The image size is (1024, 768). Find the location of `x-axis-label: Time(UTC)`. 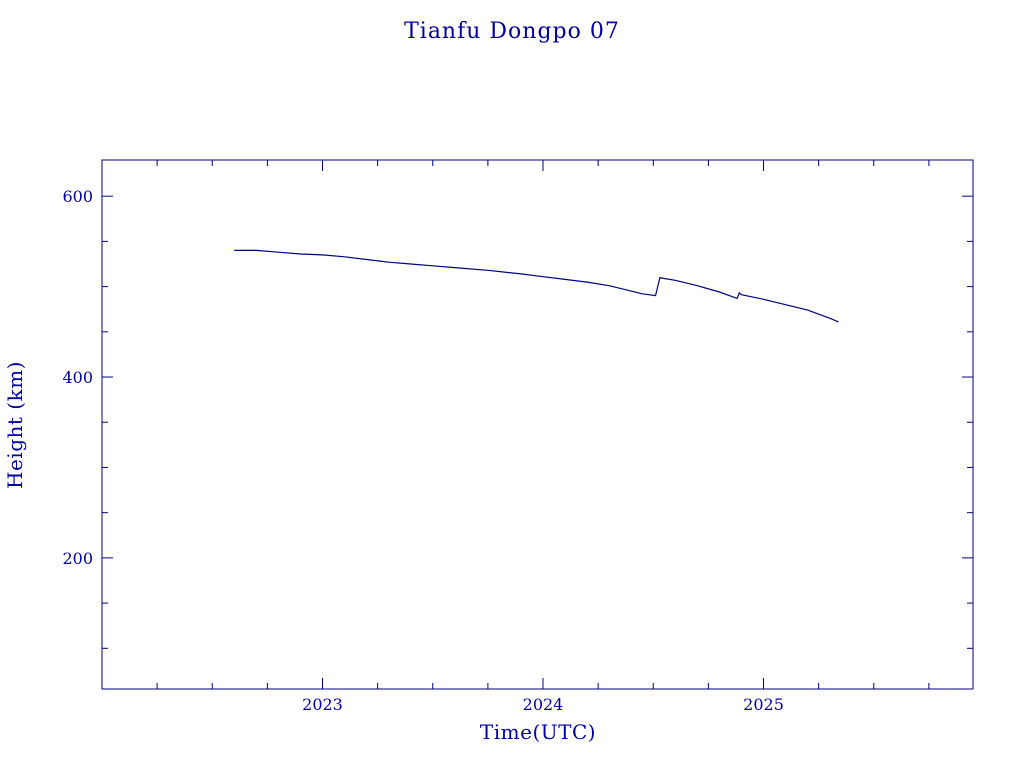

x-axis-label: Time(UTC) is located at coordinates (538, 732).